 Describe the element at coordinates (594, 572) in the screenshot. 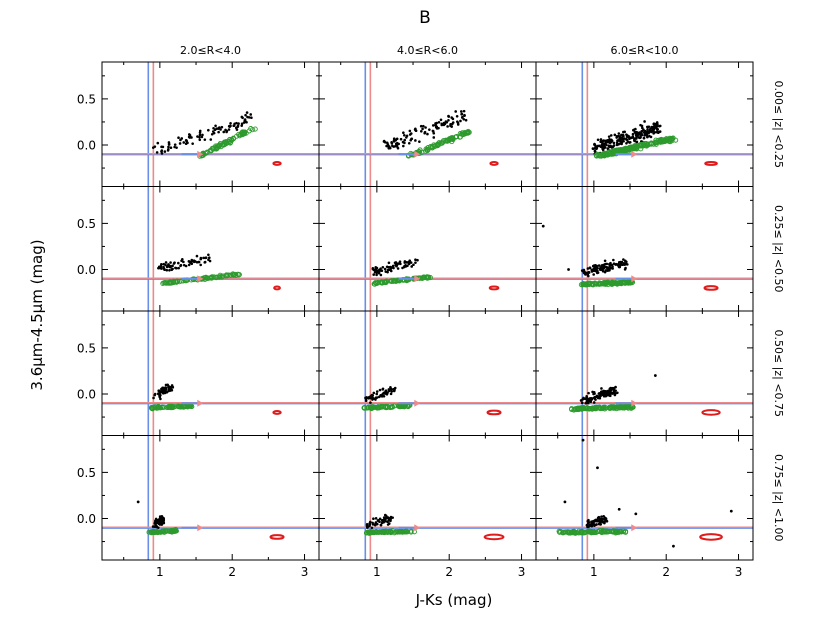

I see `x-tick-label: 1` at that location.